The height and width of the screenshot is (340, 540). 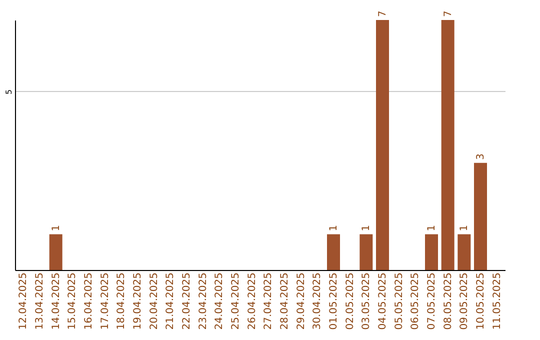 I want to click on x-tick-label: 21.04.2025, so click(x=170, y=301).